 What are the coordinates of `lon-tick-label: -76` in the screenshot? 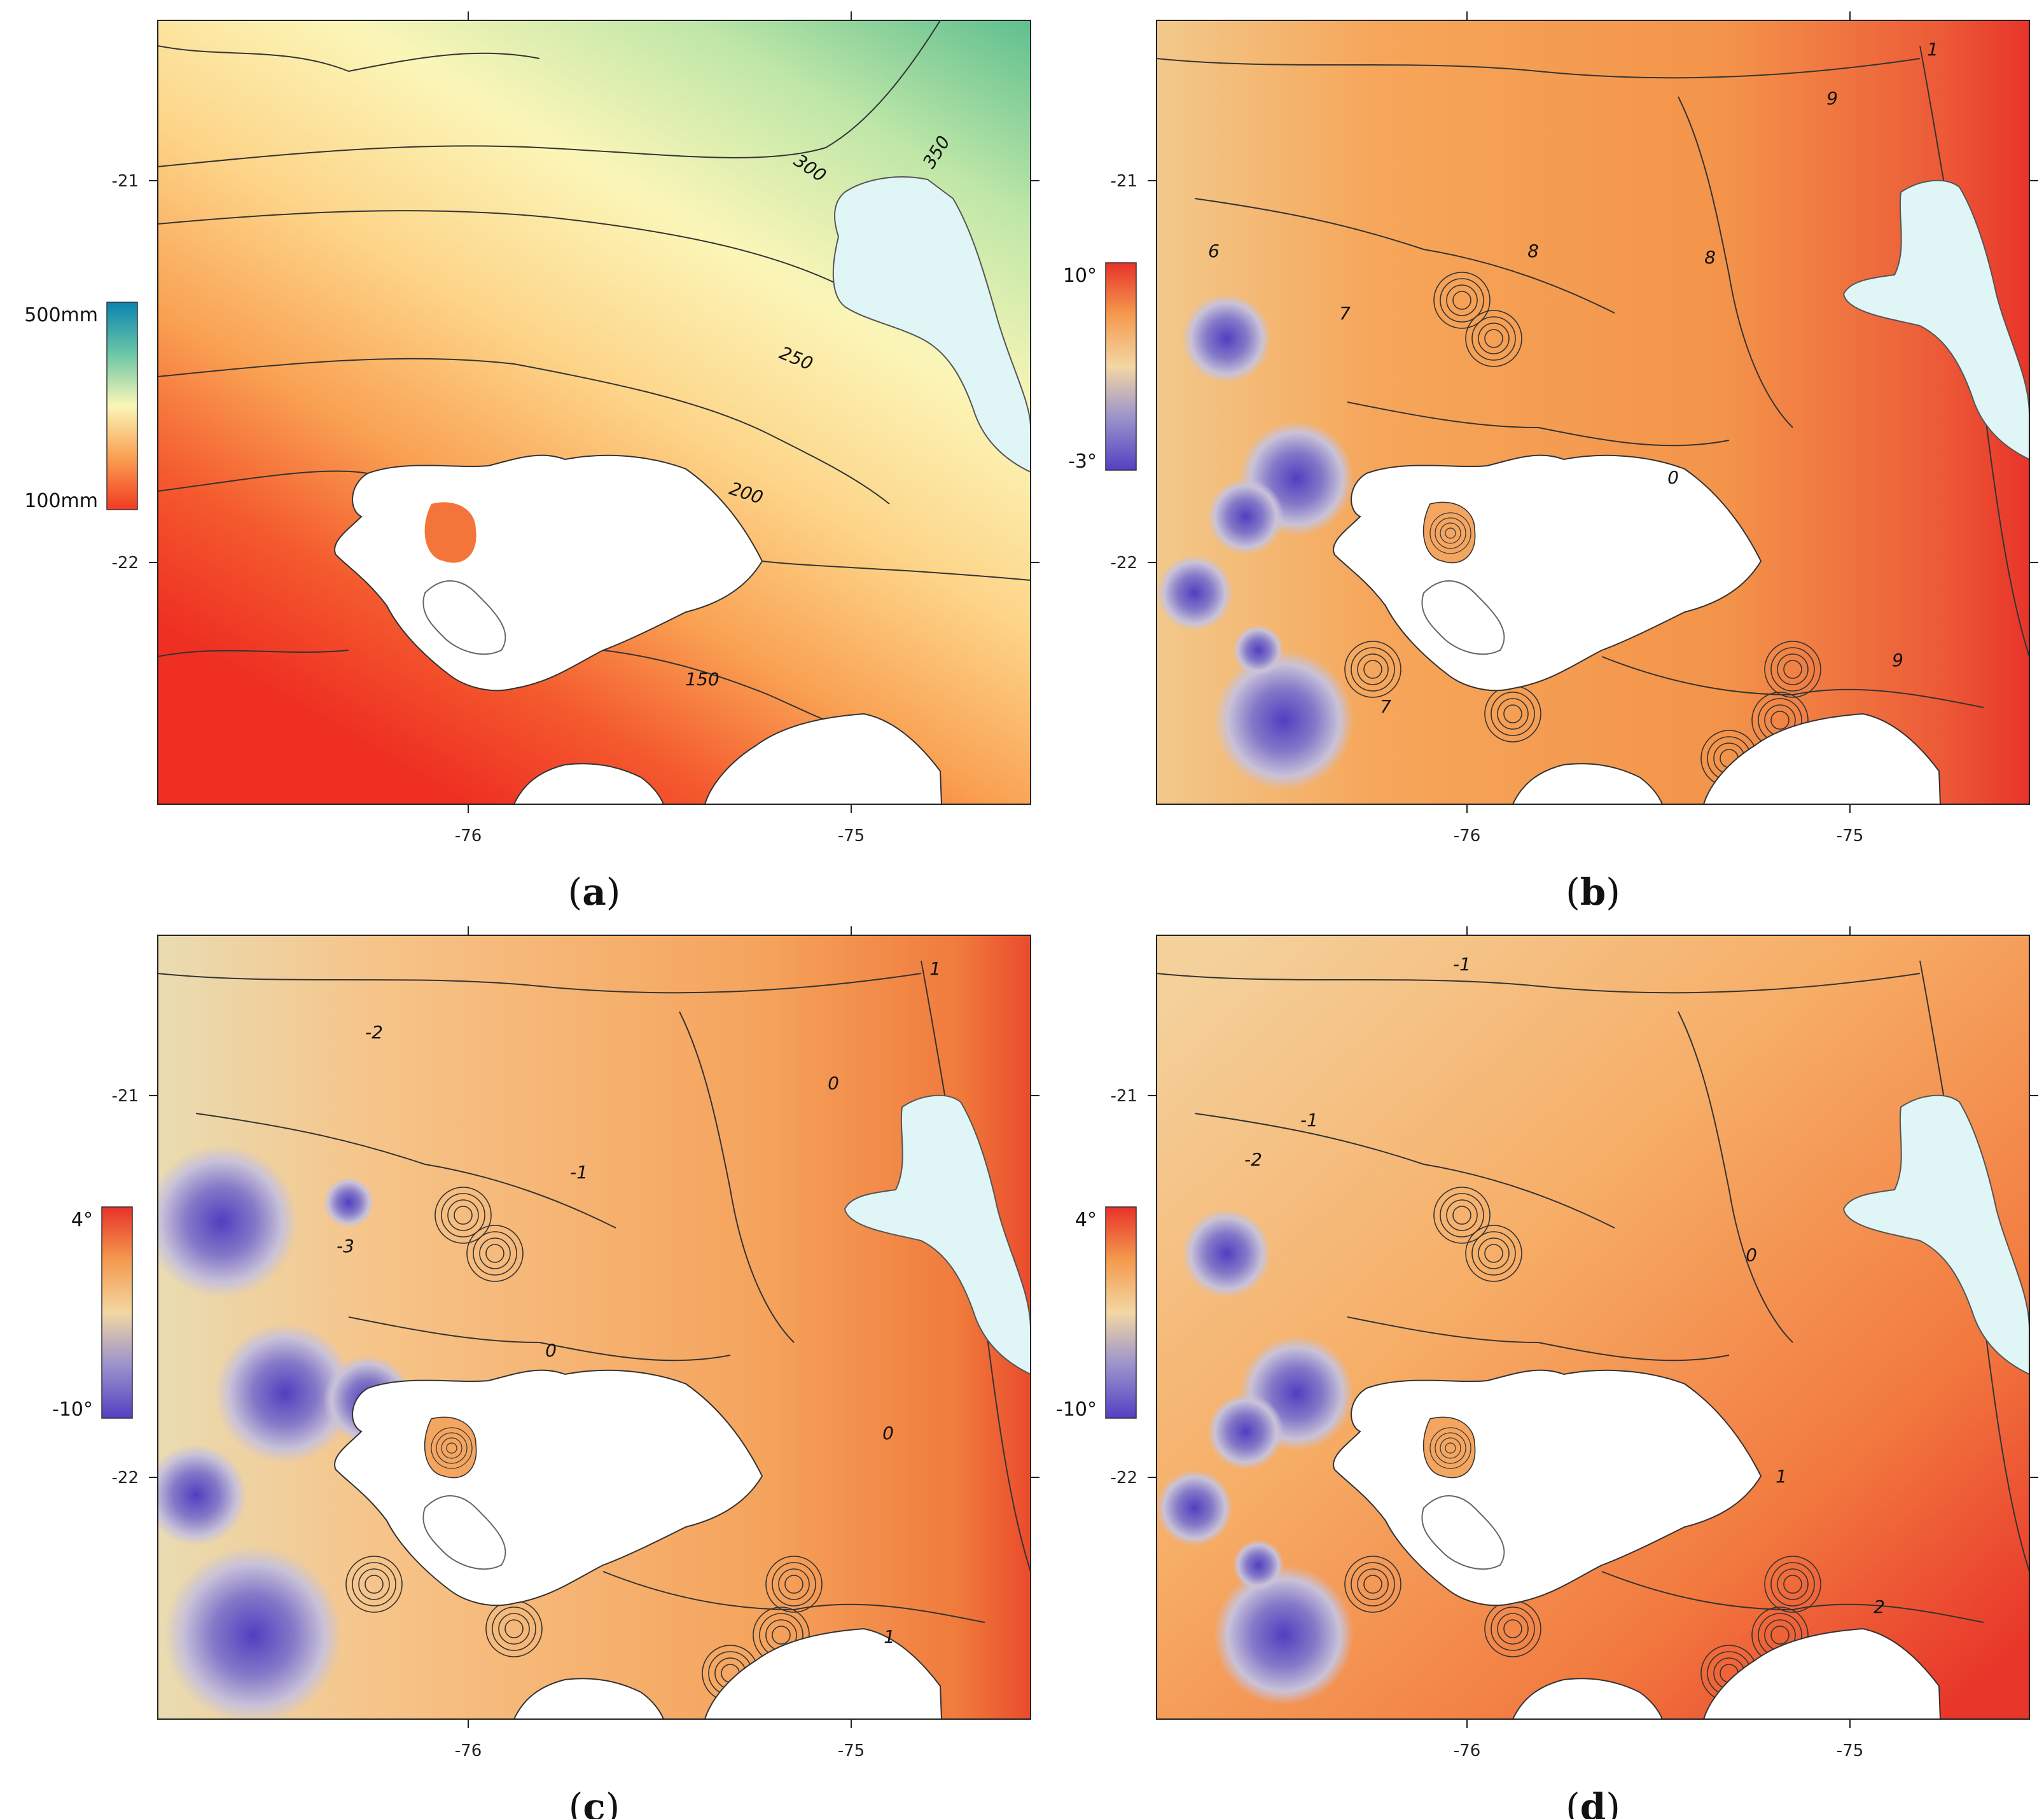 It's located at (1467, 1751).